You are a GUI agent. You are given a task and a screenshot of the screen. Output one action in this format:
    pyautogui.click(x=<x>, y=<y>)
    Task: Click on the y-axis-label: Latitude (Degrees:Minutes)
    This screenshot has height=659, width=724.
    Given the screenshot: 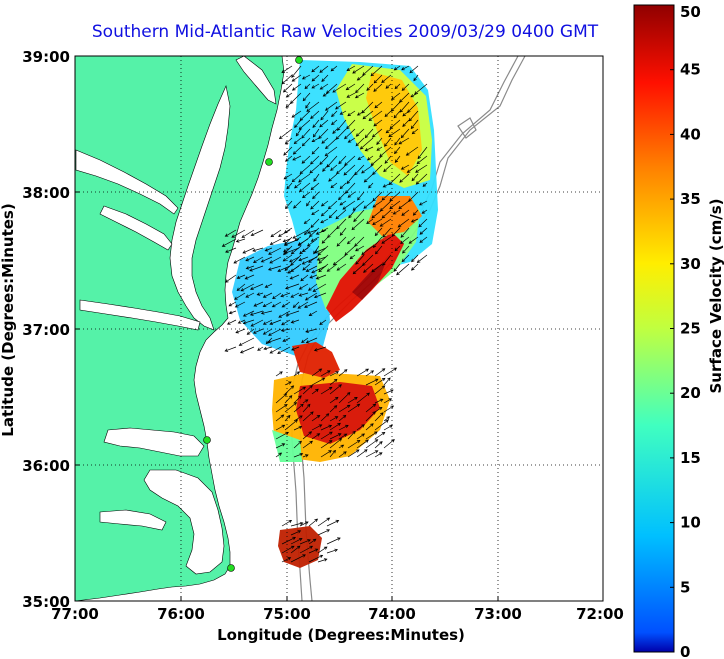 What is the action you would take?
    pyautogui.click(x=8, y=319)
    